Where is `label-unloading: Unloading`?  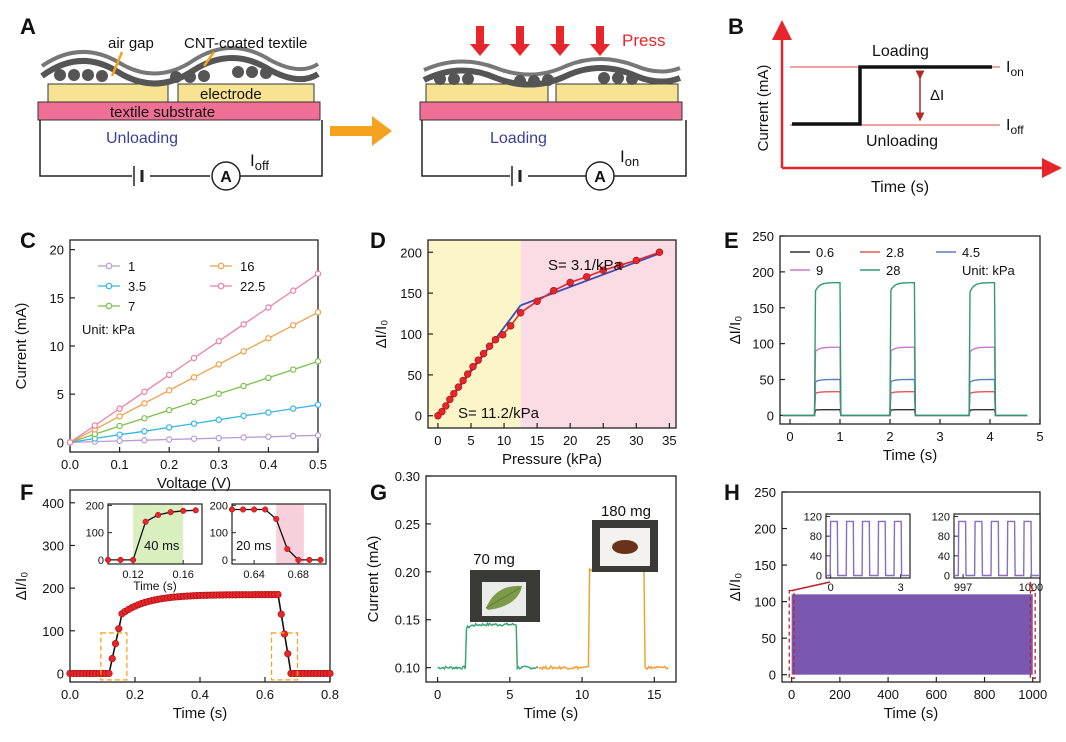
label-unloading: Unloading is located at coordinates (142, 138).